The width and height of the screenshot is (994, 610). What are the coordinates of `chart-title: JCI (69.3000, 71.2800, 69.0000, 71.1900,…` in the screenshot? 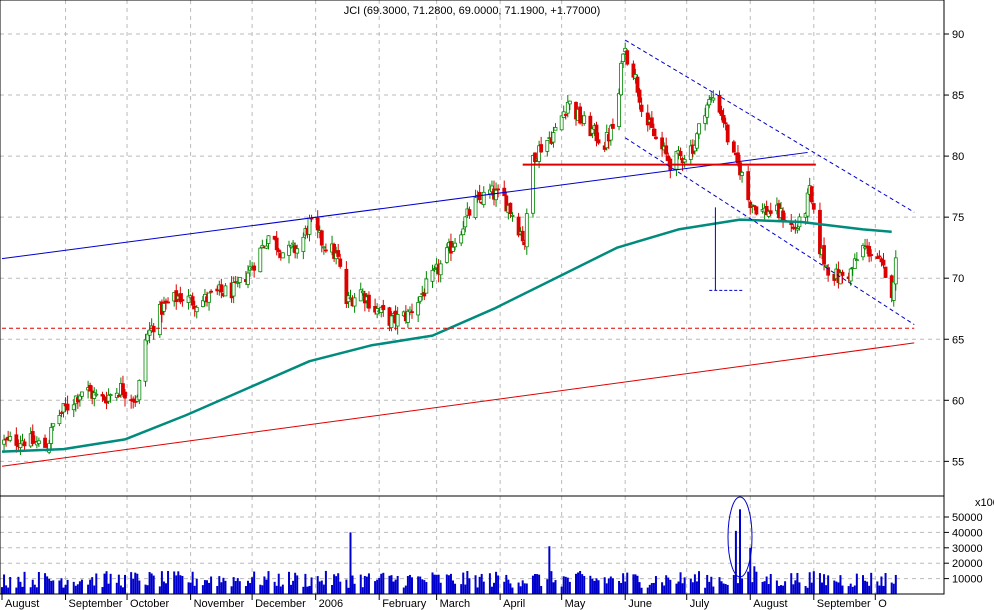 It's located at (472, 11).